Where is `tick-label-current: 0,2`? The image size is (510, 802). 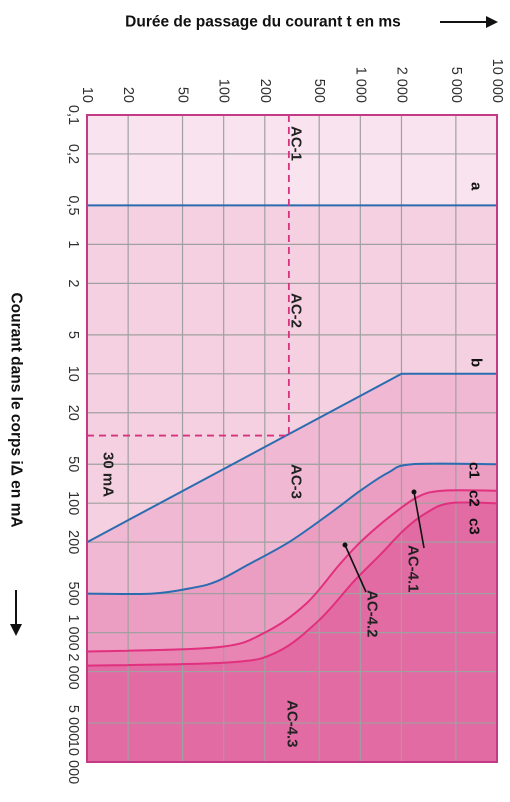 tick-label-current: 0,2 is located at coordinates (73, 154).